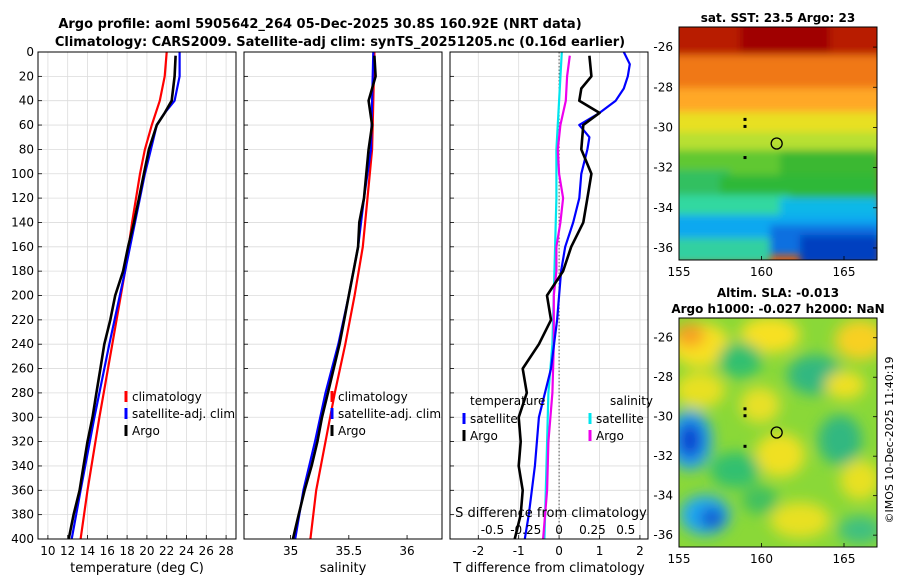 The width and height of the screenshot is (900, 580). Describe the element at coordinates (600, 551) in the screenshot. I see `x-tick-label: 1` at that location.